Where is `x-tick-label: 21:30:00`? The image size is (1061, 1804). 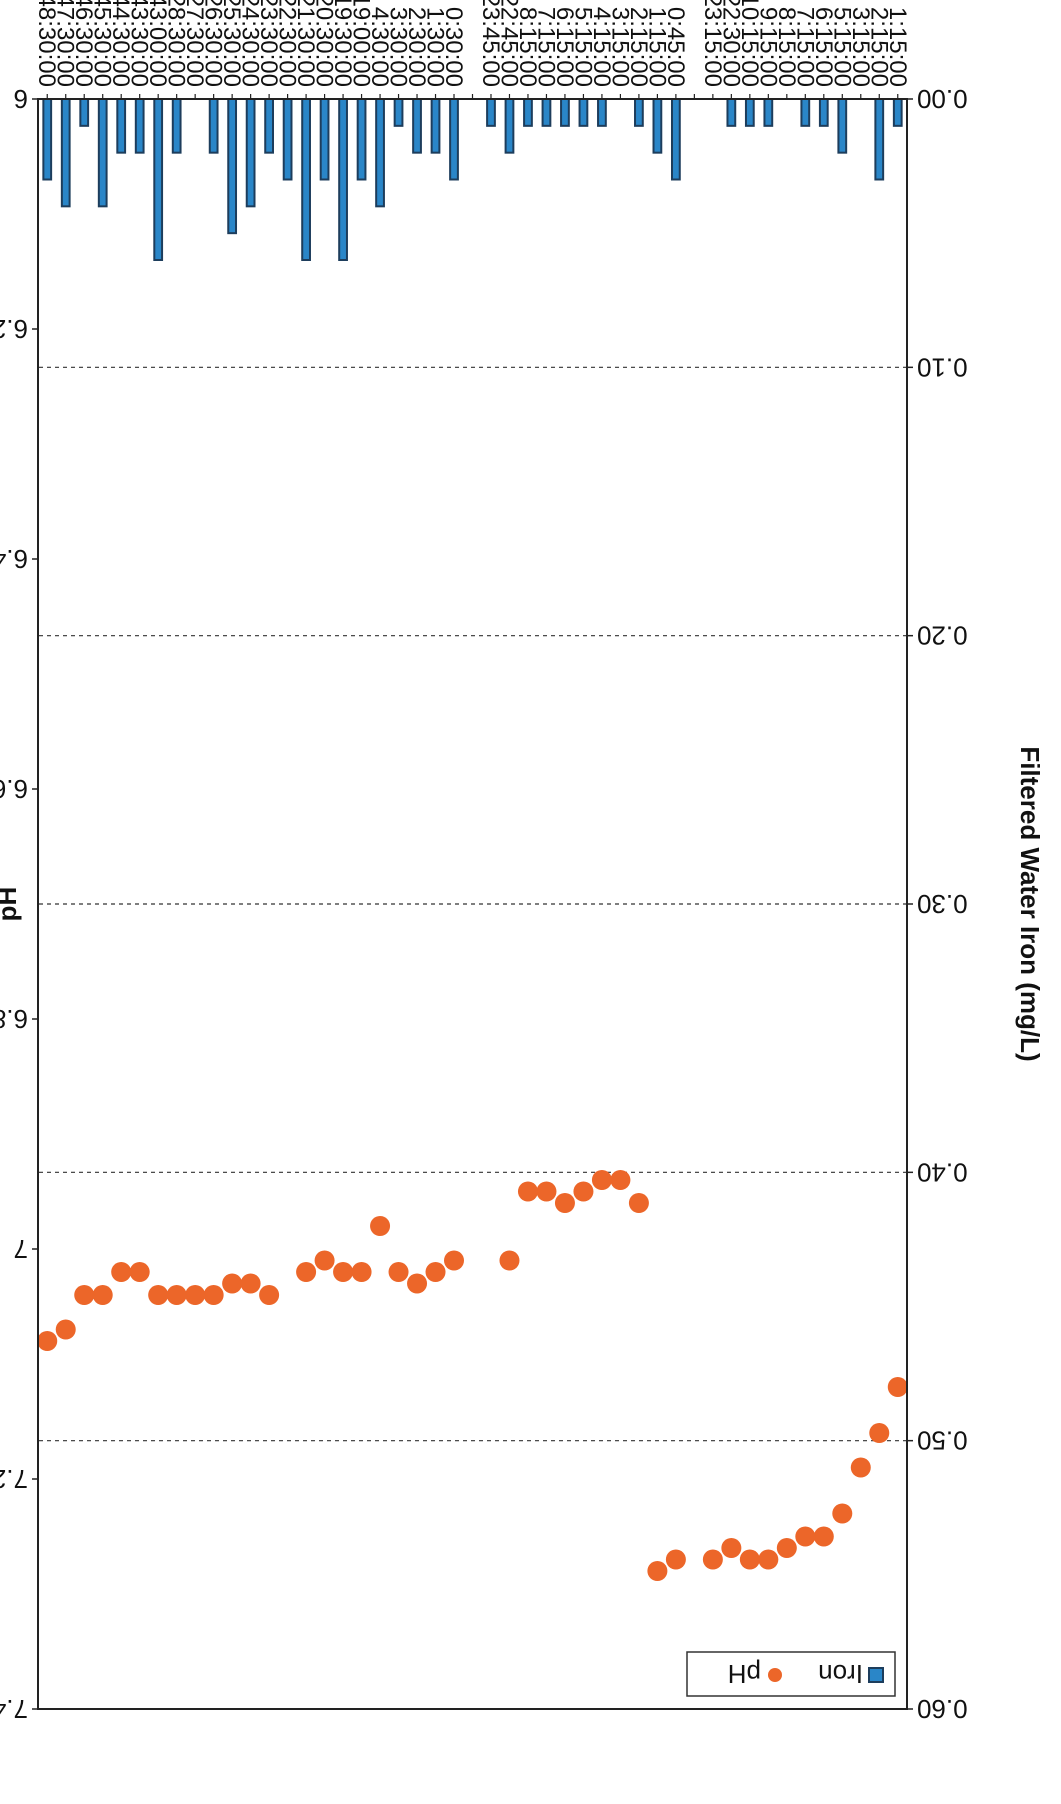
x-tick-label: 21:30:00 is located at coordinates (305, 43).